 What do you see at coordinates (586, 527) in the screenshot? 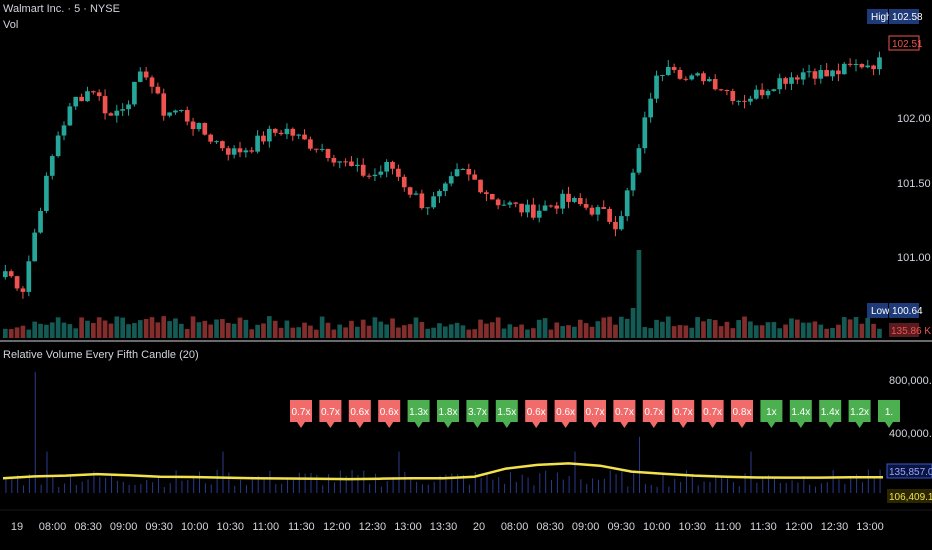
I see `time-axis-label: 09:00` at bounding box center [586, 527].